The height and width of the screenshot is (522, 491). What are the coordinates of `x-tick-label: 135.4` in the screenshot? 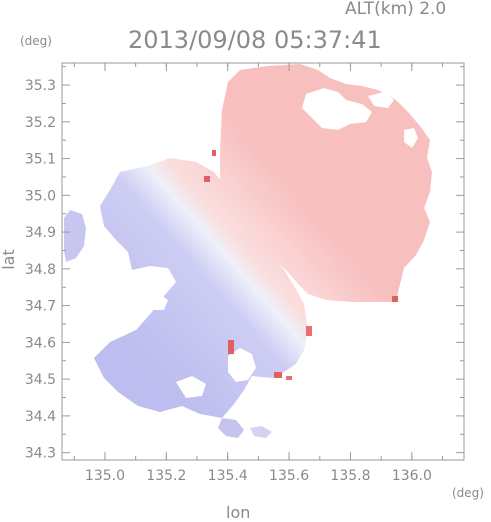 It's located at (228, 476).